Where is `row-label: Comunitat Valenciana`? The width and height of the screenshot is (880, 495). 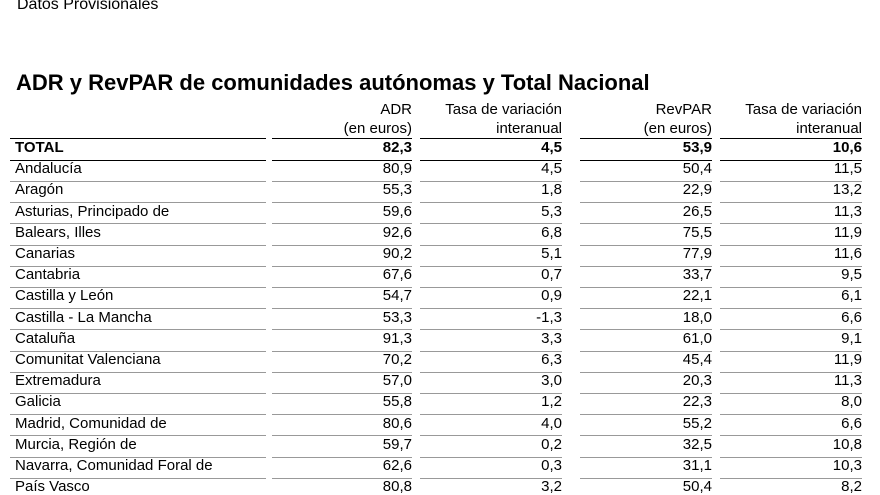 row-label: Comunitat Valenciana is located at coordinates (88, 359).